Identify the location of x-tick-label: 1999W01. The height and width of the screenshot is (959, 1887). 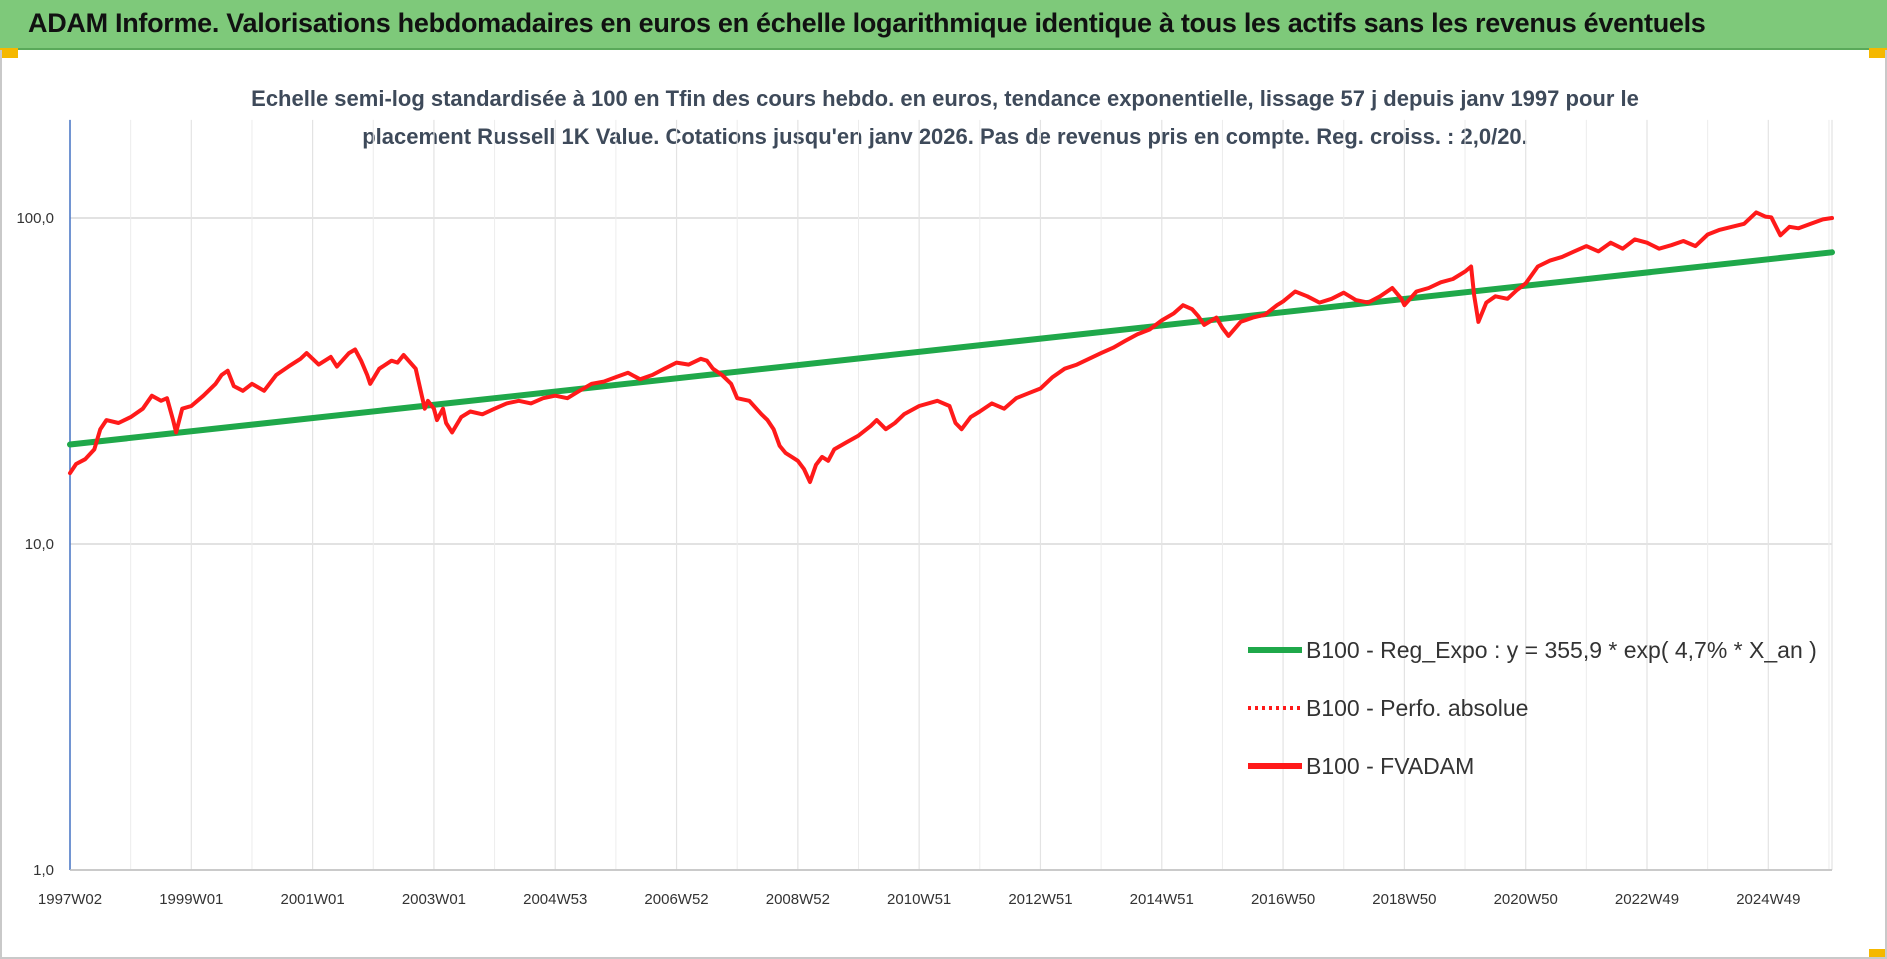
(191, 899).